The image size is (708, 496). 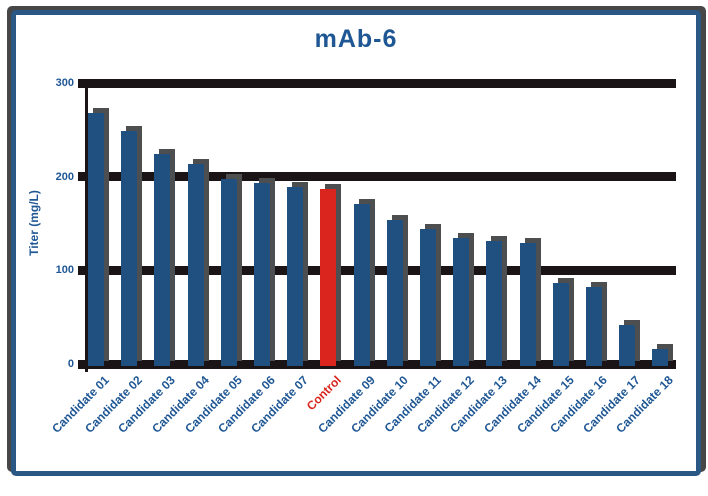 What do you see at coordinates (64, 270) in the screenshot?
I see `y-tick-label-100: 100` at bounding box center [64, 270].